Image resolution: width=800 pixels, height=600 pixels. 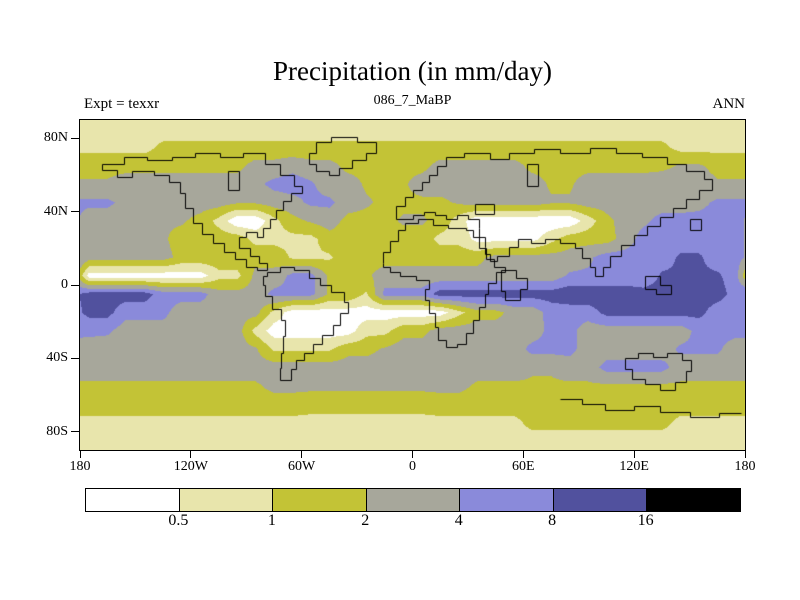 What do you see at coordinates (122, 104) in the screenshot?
I see `experiment-label: Expt = texxr` at bounding box center [122, 104].